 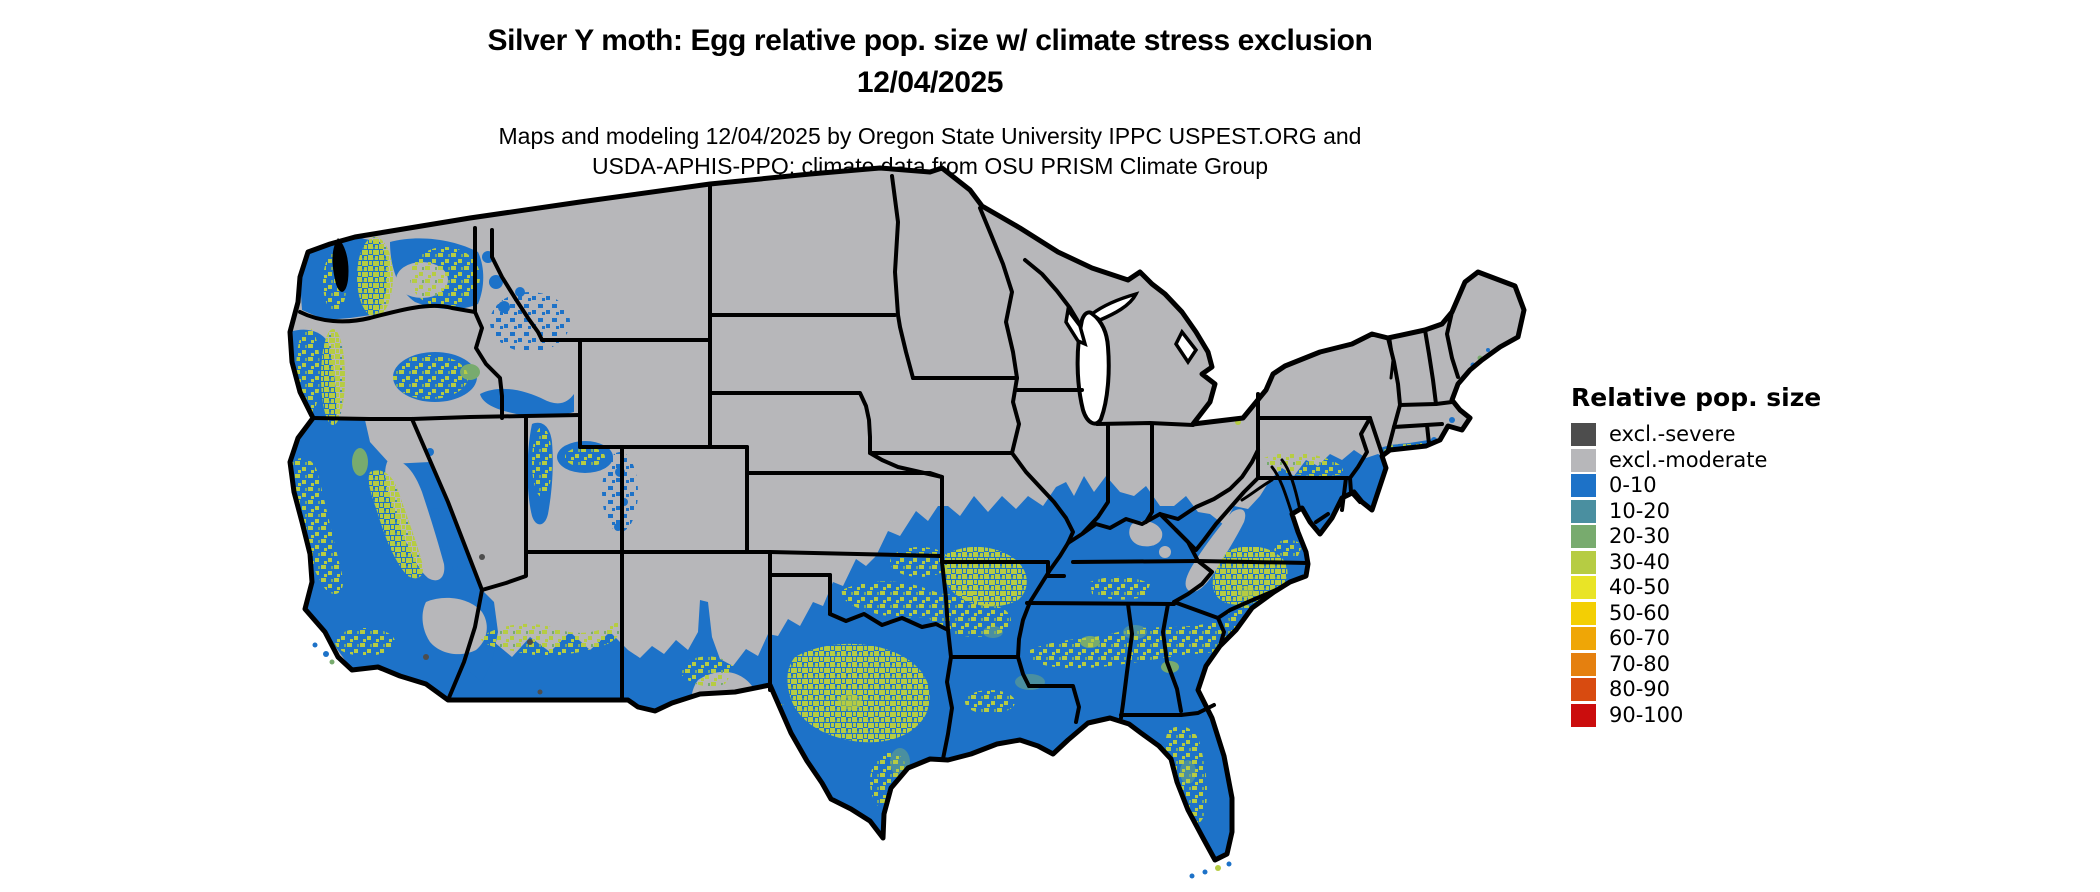 I want to click on legend-row: 20-30, so click(x=1696, y=537).